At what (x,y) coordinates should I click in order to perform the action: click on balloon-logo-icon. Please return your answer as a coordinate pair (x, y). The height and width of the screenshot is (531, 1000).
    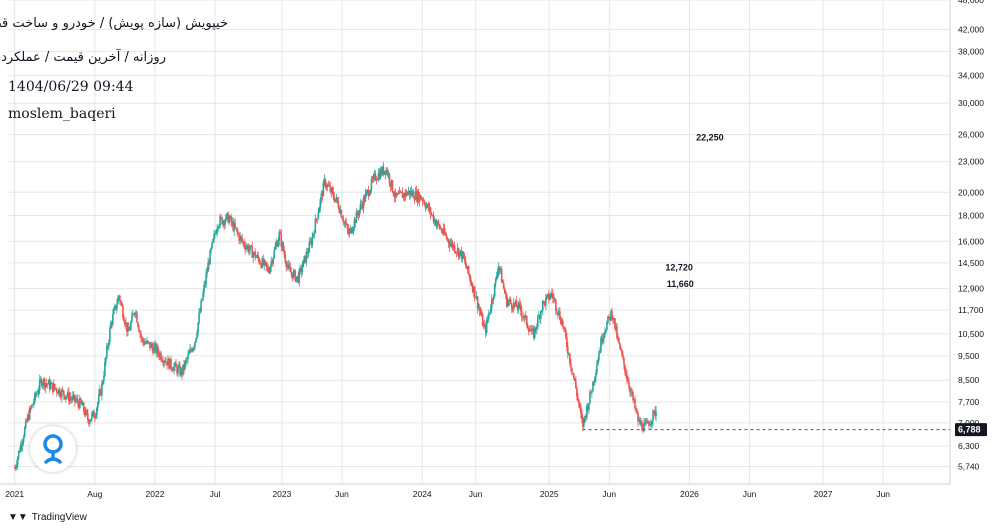
    Looking at the image, I should click on (53, 449).